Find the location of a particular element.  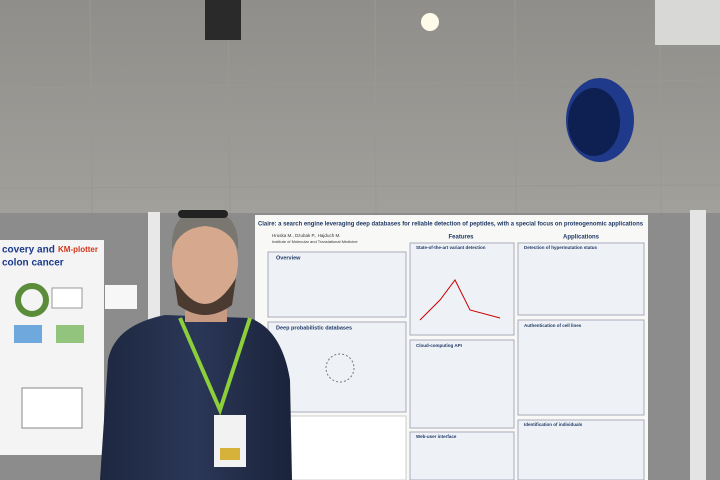

lanyard is located at coordinates (215, 366).